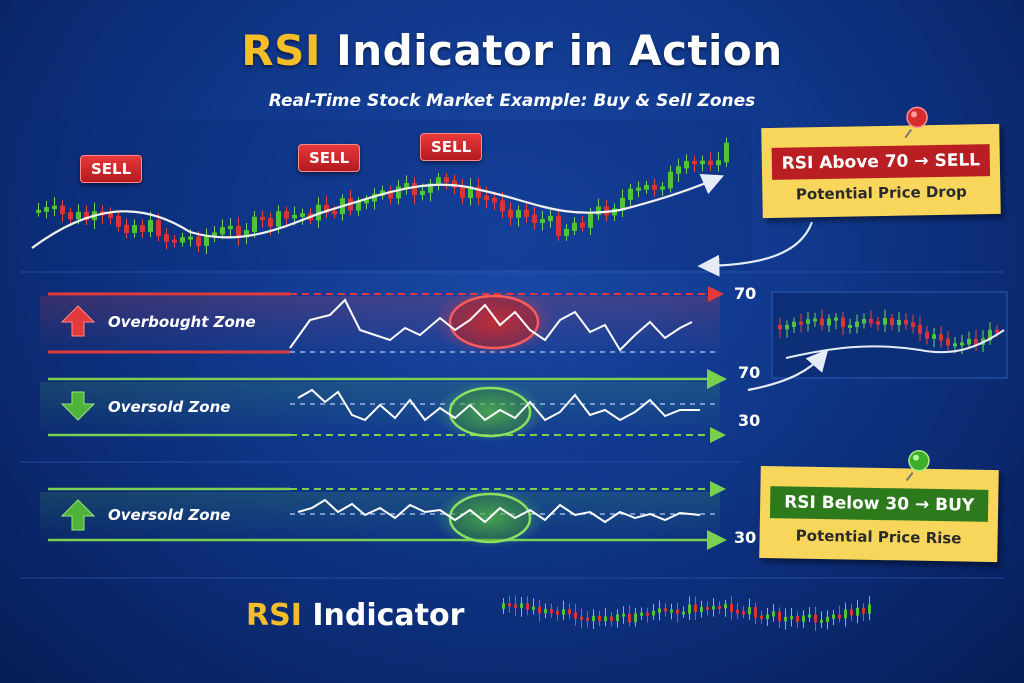  I want to click on footer-title: RSI Indicator, so click(355, 615).